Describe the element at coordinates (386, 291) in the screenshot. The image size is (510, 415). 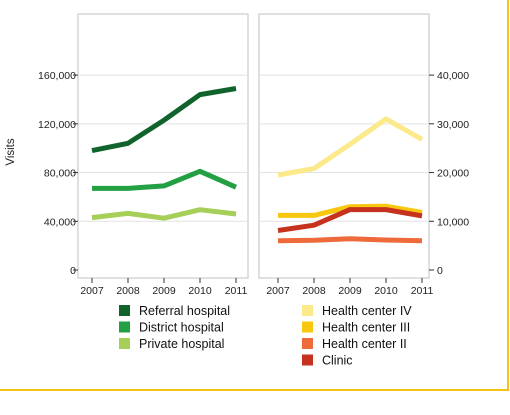
I see `right-x-tick-label: 2010` at that location.